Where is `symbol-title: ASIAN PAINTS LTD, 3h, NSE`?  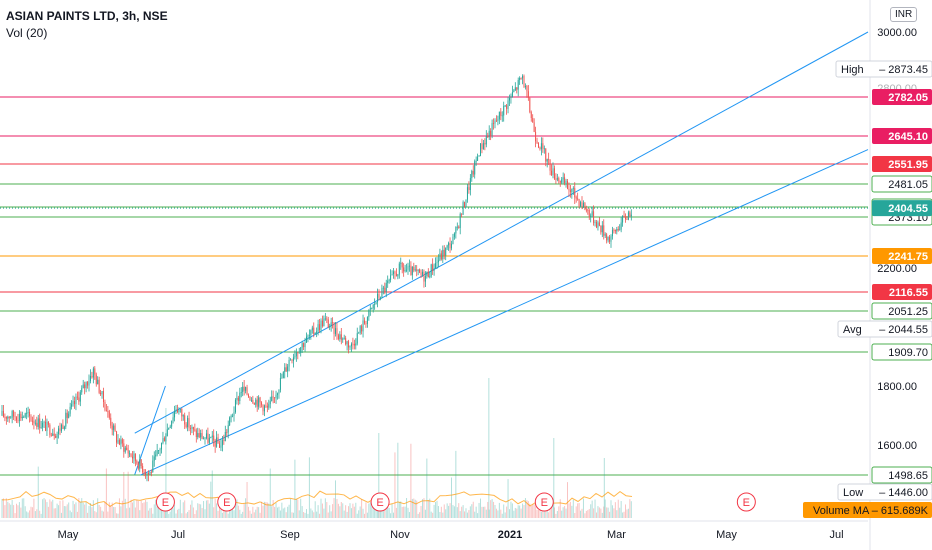 symbol-title: ASIAN PAINTS LTD, 3h, NSE is located at coordinates (87, 16).